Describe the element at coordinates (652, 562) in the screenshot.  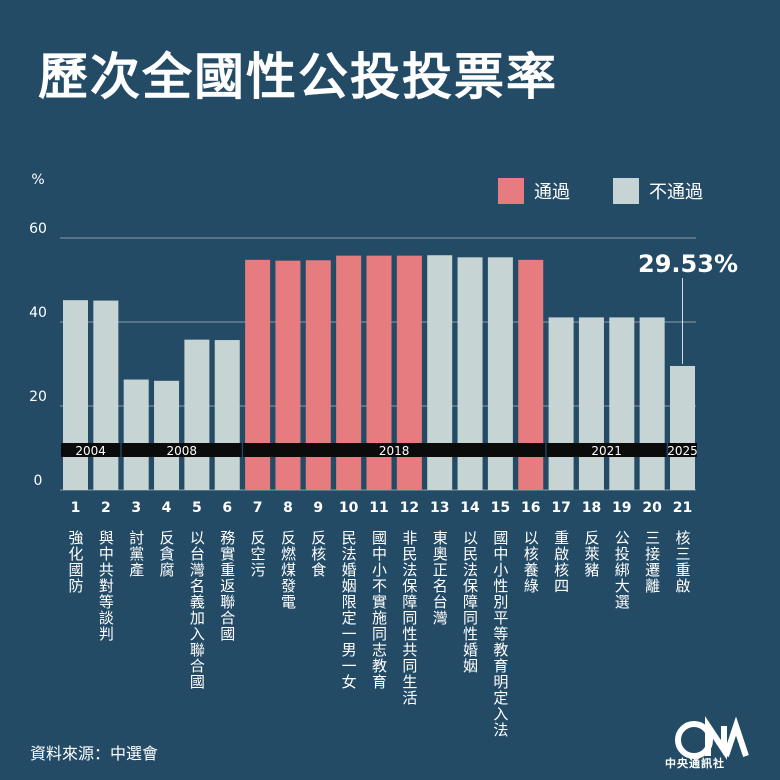
I see `referendum-name: 三接遷離` at that location.